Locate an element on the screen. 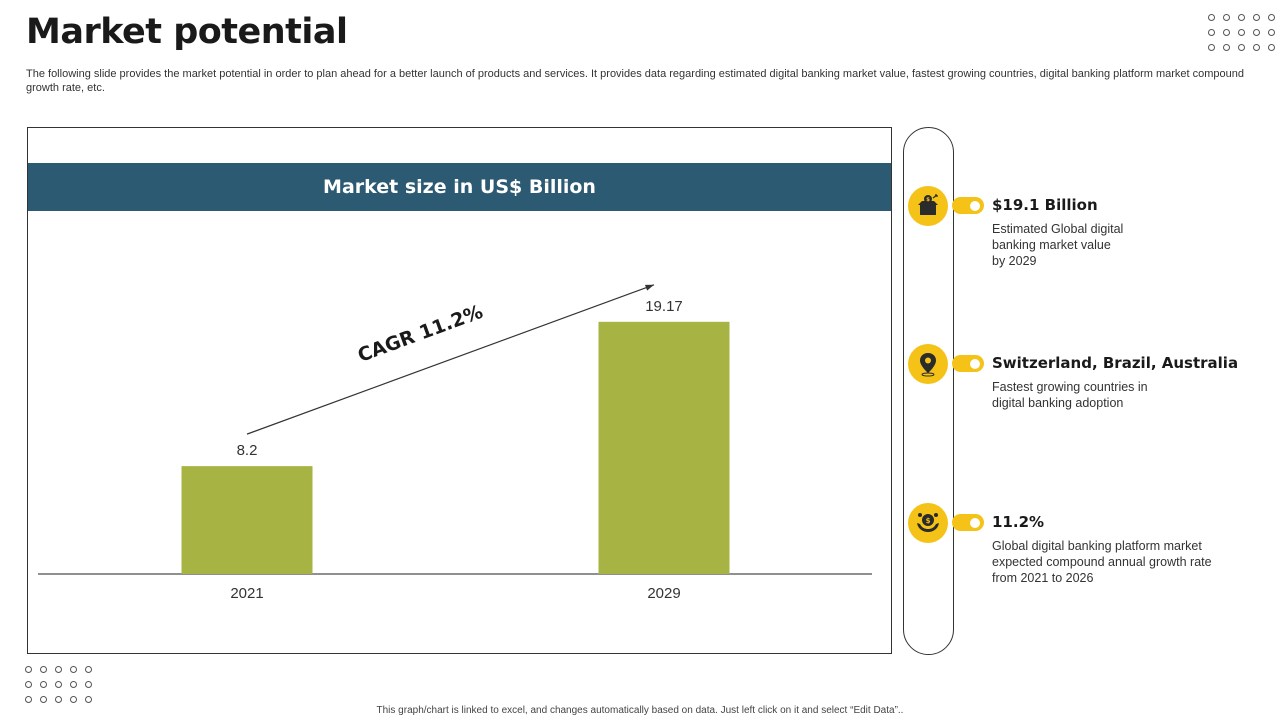  bar-2021 is located at coordinates (247, 520).